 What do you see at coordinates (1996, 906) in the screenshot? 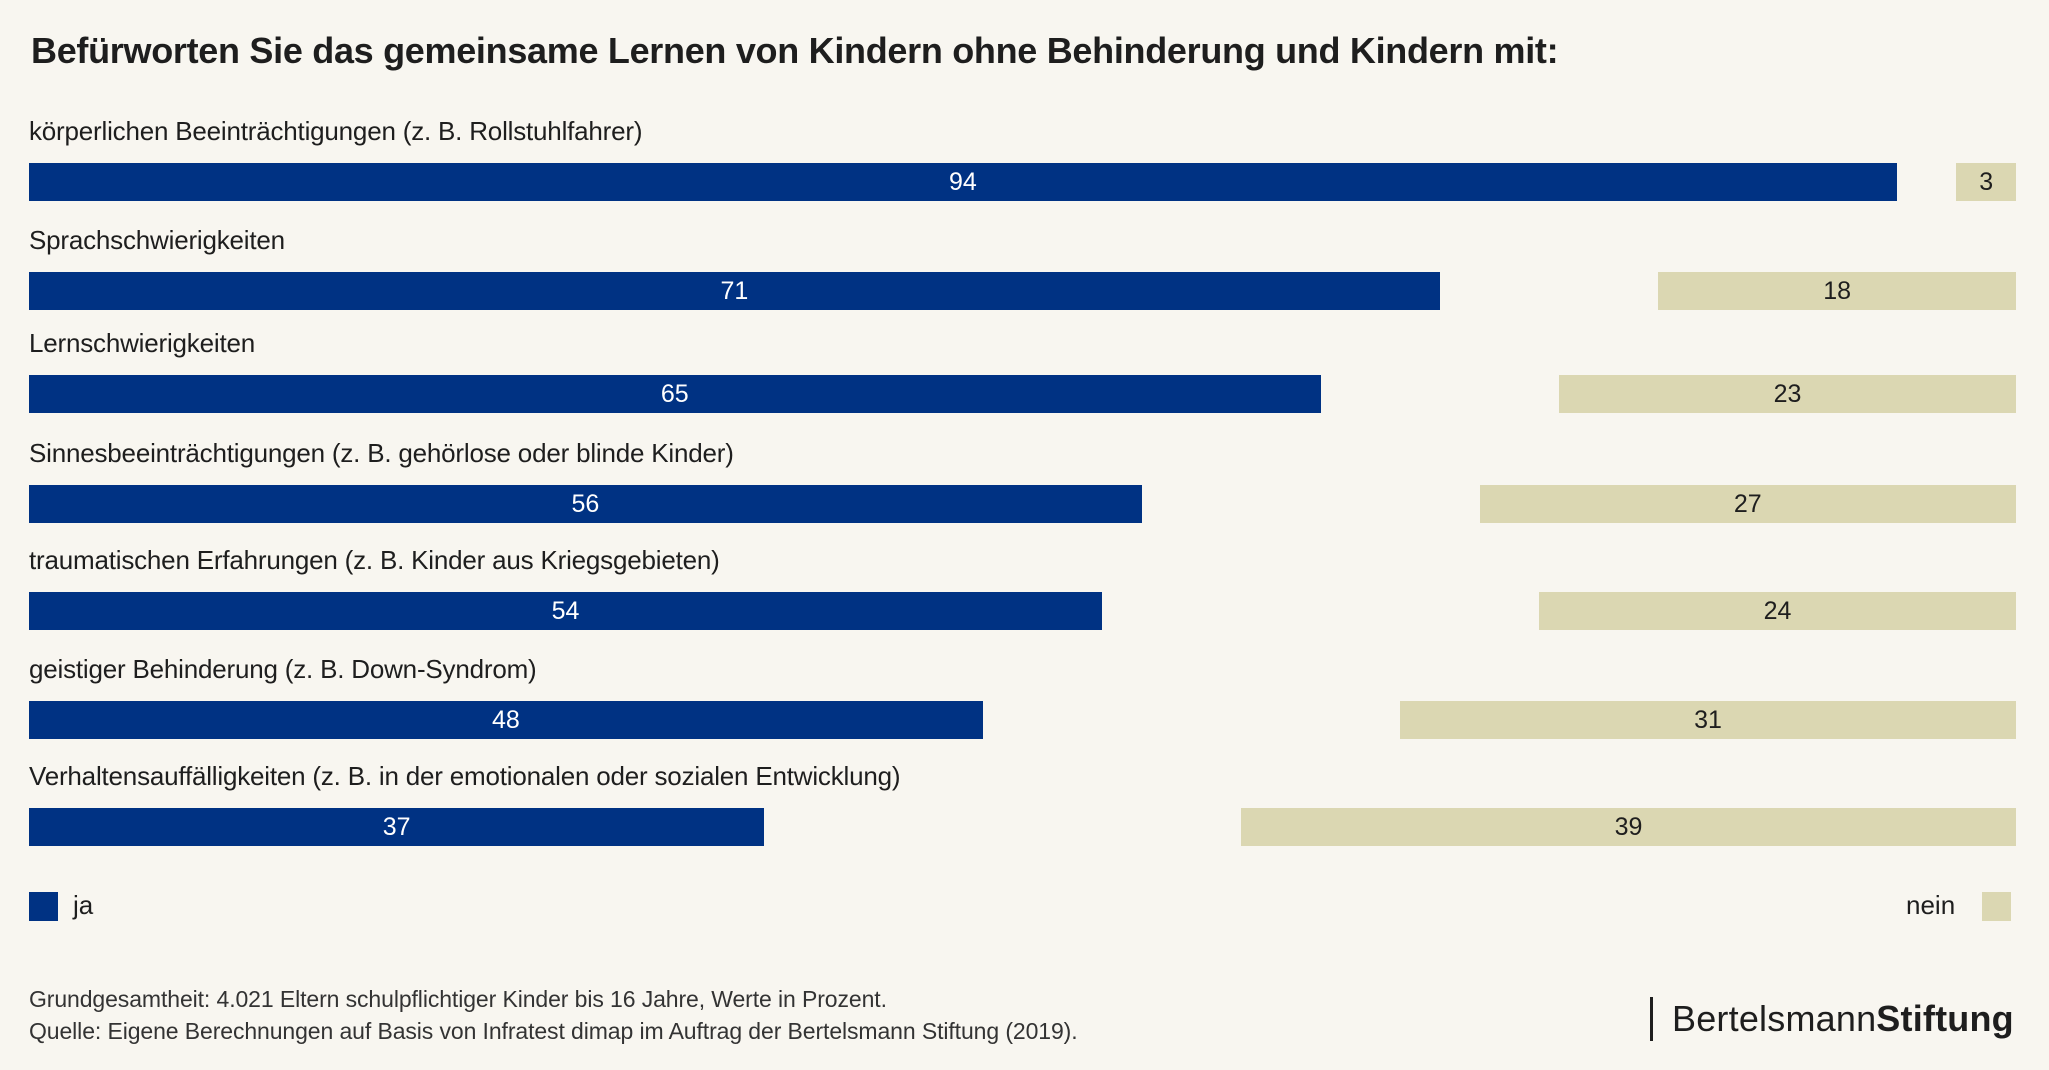
I see `legend-swatch-nein` at bounding box center [1996, 906].